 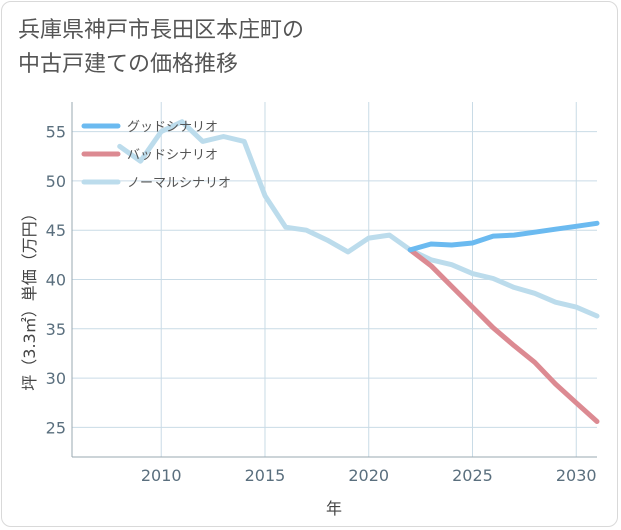 What do you see at coordinates (161, 475) in the screenshot?
I see `x-tick-label: 2010` at bounding box center [161, 475].